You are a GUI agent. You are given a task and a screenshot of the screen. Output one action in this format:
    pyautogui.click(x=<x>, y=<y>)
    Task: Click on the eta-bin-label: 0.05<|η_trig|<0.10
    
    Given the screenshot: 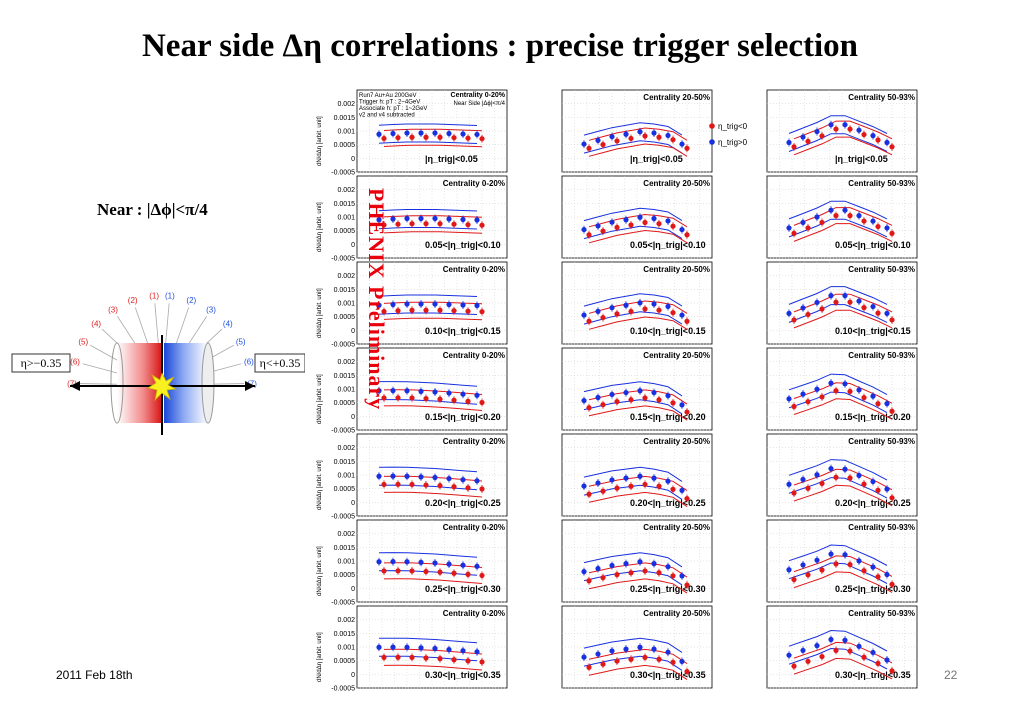 What is the action you would take?
    pyautogui.click(x=668, y=245)
    